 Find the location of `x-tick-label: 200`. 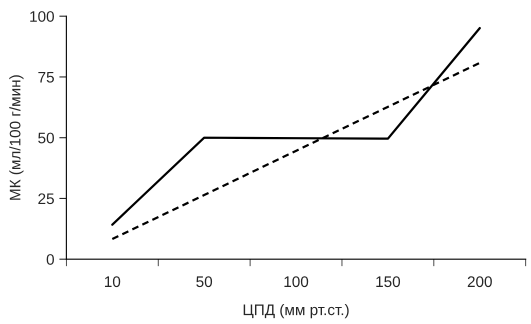

x-tick-label: 200 is located at coordinates (480, 282).